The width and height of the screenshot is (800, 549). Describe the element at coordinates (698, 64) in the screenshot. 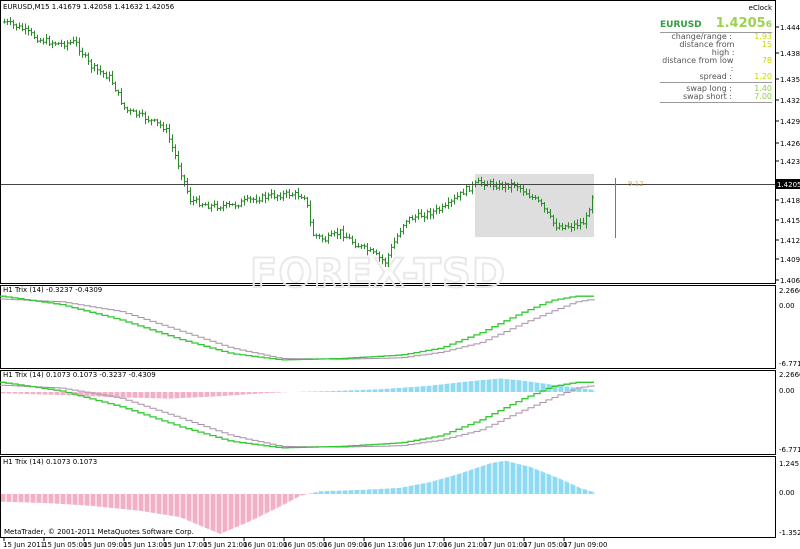

I see `info-label: distance from low :` at that location.